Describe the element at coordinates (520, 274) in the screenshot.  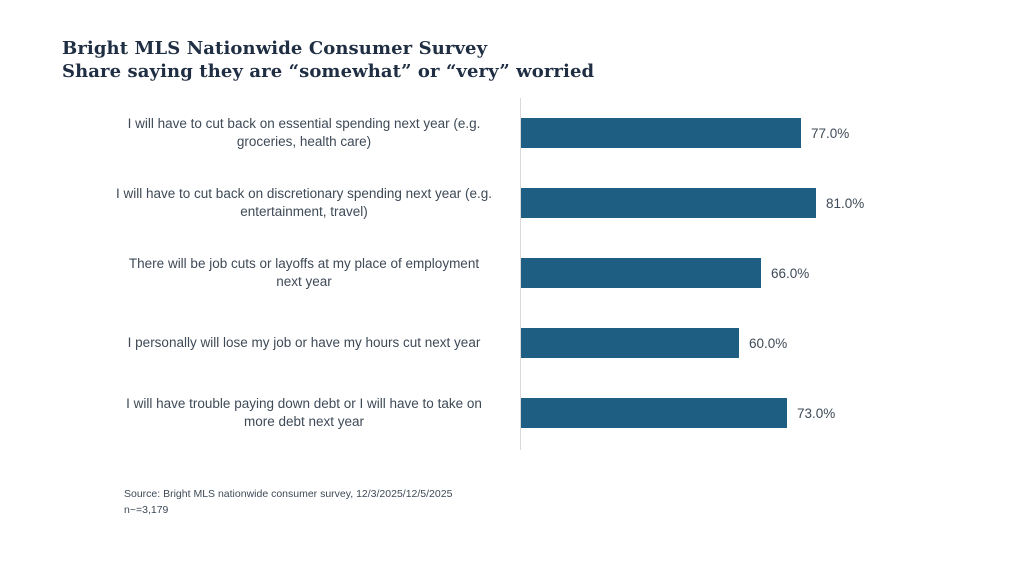
I see `y-axis-line` at that location.